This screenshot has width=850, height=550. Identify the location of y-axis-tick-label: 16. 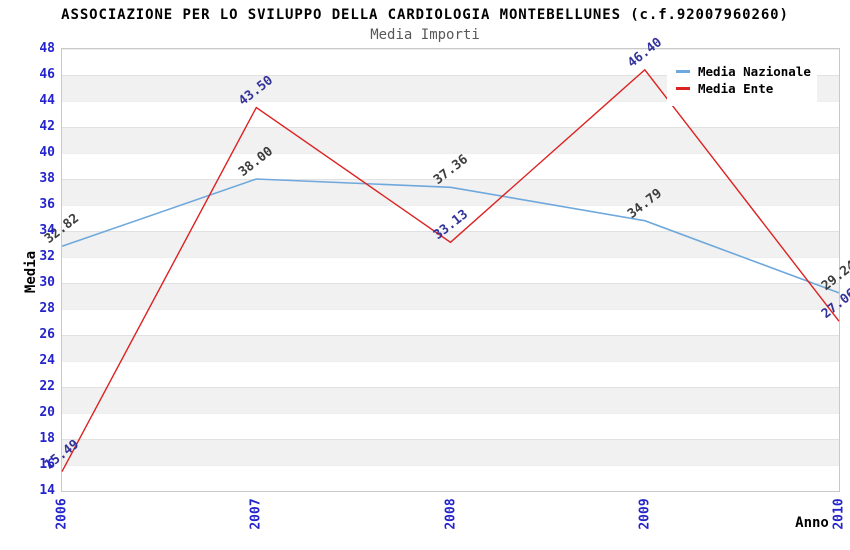
(47, 464).